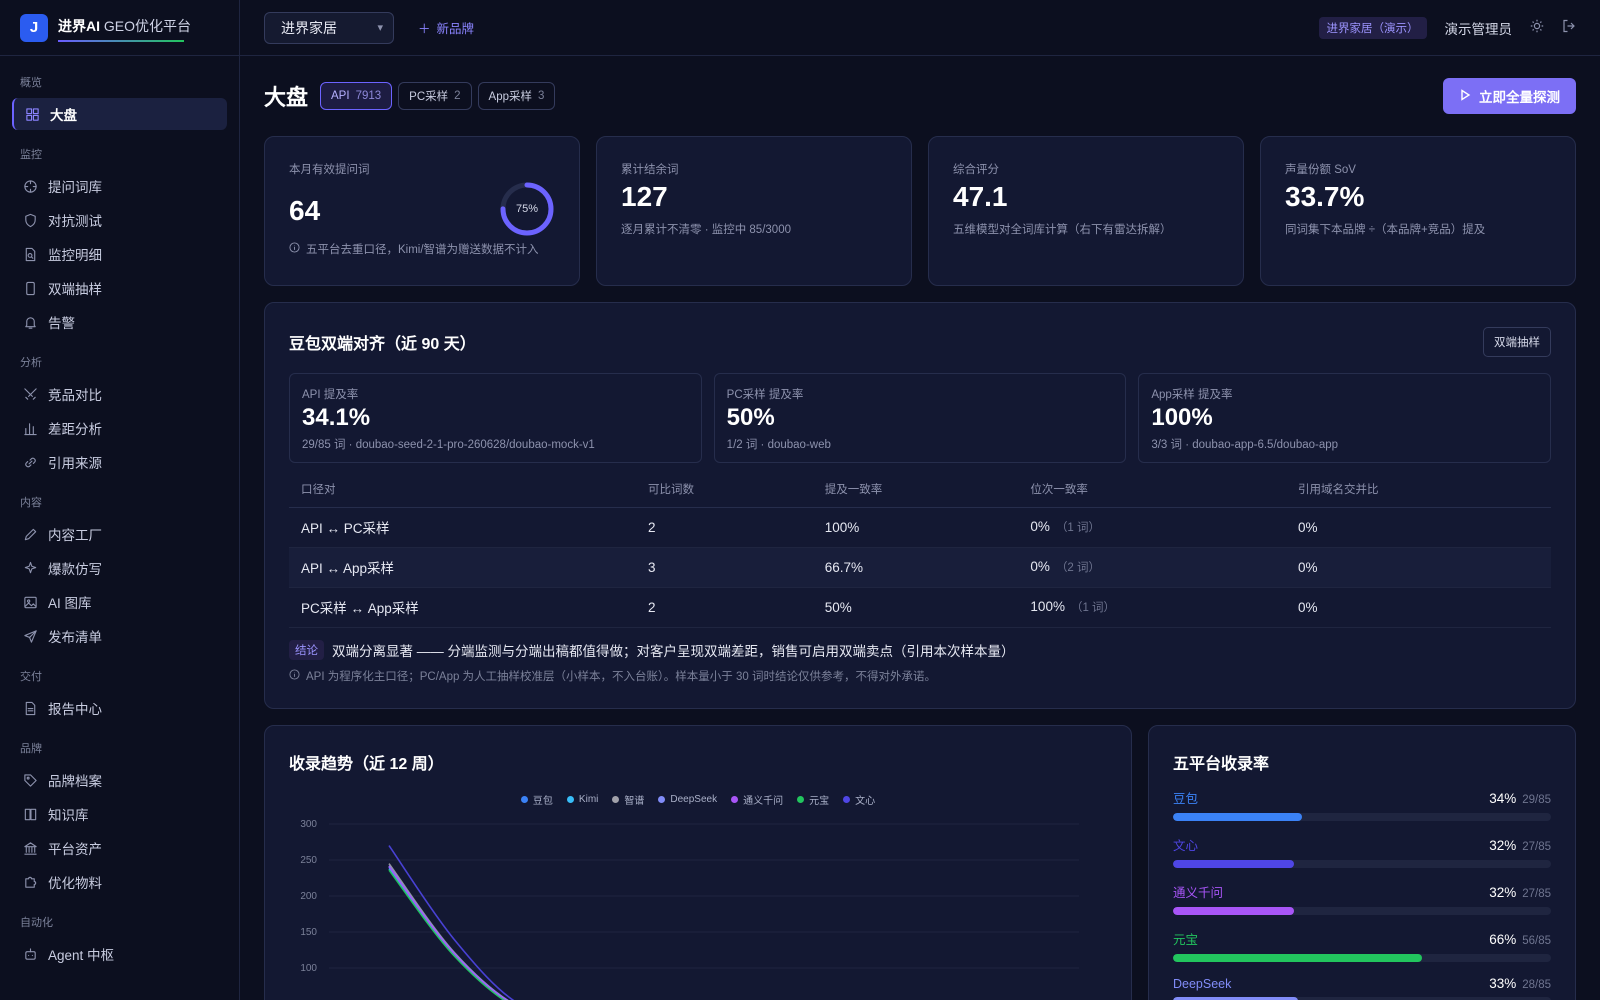 Image resolution: width=1600 pixels, height=1000 pixels. Describe the element at coordinates (662, 799) in the screenshot. I see `legend-dot` at that location.